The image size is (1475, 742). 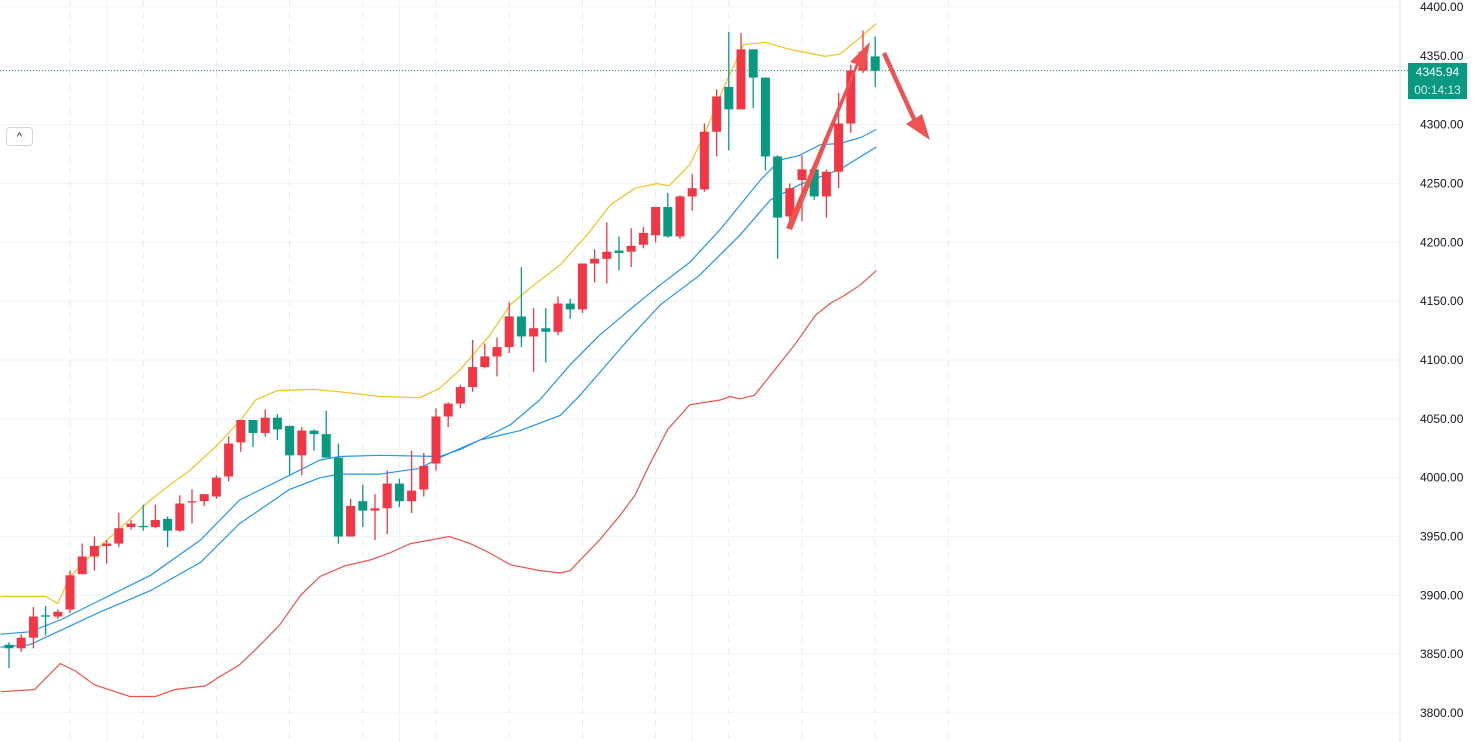 What do you see at coordinates (1442, 713) in the screenshot?
I see `price-tick-label: 3800.00` at bounding box center [1442, 713].